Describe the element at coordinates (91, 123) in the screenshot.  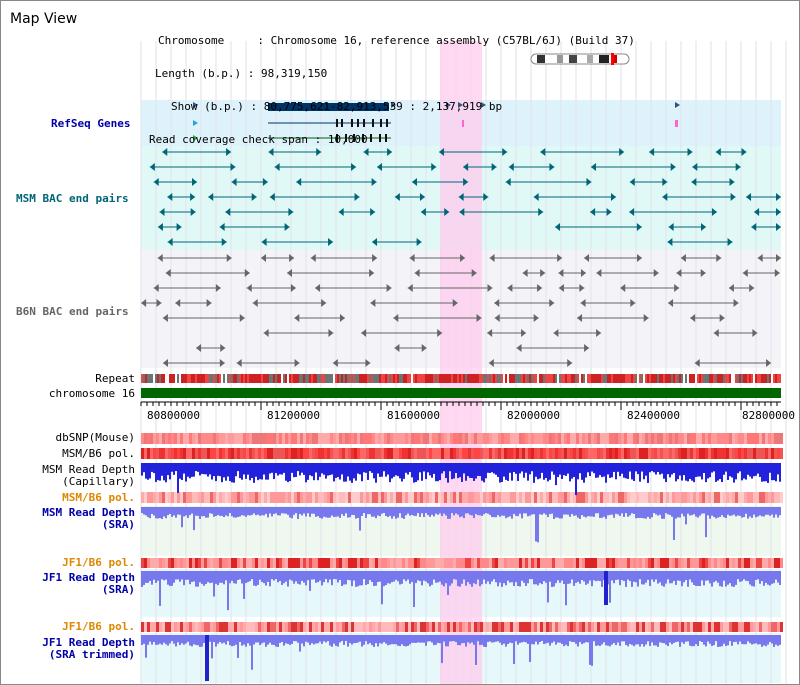
I see `track-label-refseq-genes: RefSeq Genes` at that location.